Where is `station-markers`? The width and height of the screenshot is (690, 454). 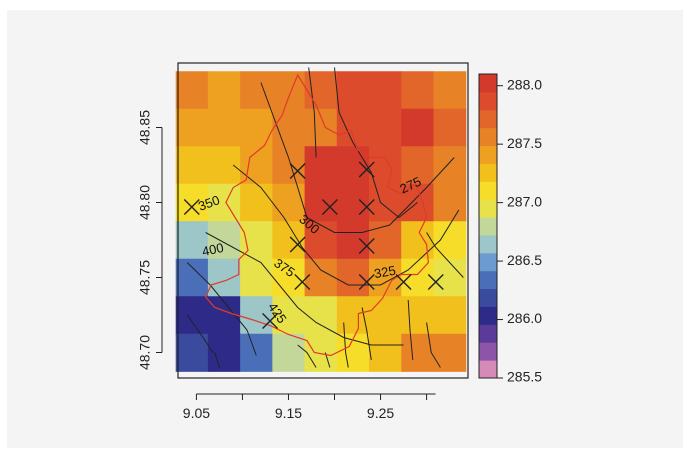
station-markers is located at coordinates (313, 245).